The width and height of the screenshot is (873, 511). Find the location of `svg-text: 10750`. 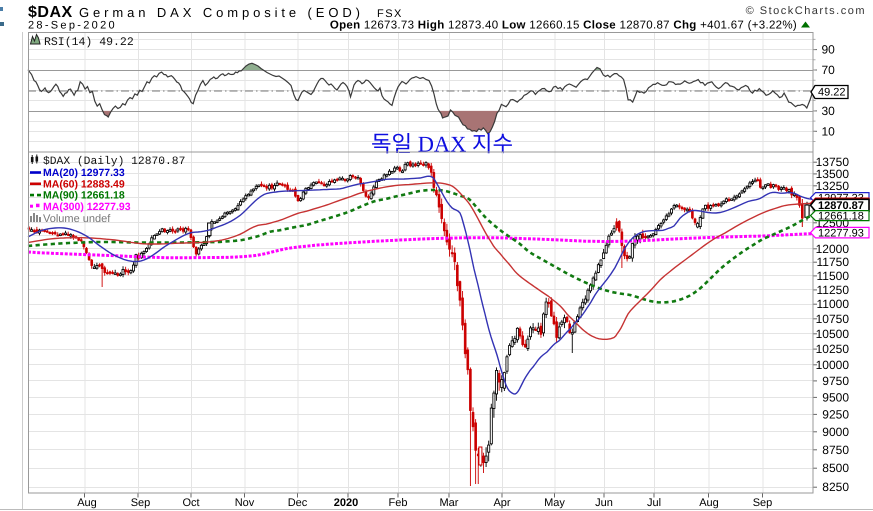

svg-text: 10750 is located at coordinates (833, 319).